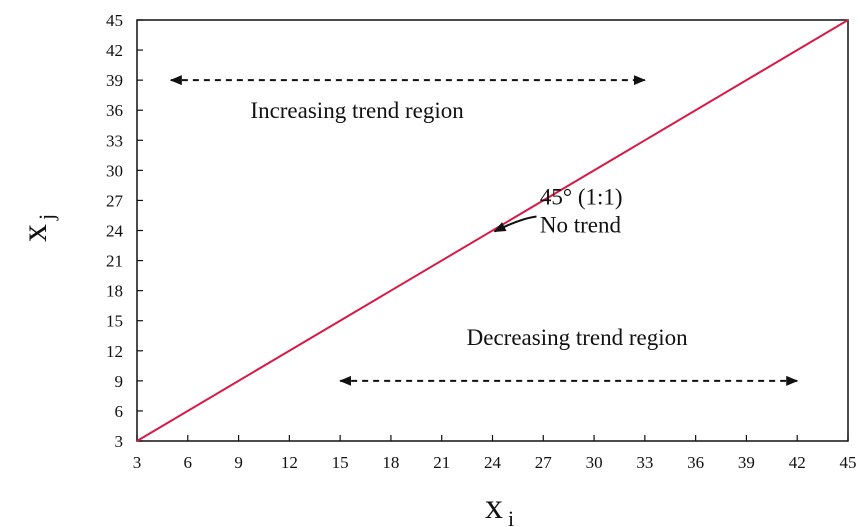 The height and width of the screenshot is (527, 861). I want to click on y-tick-label: 27, so click(115, 200).